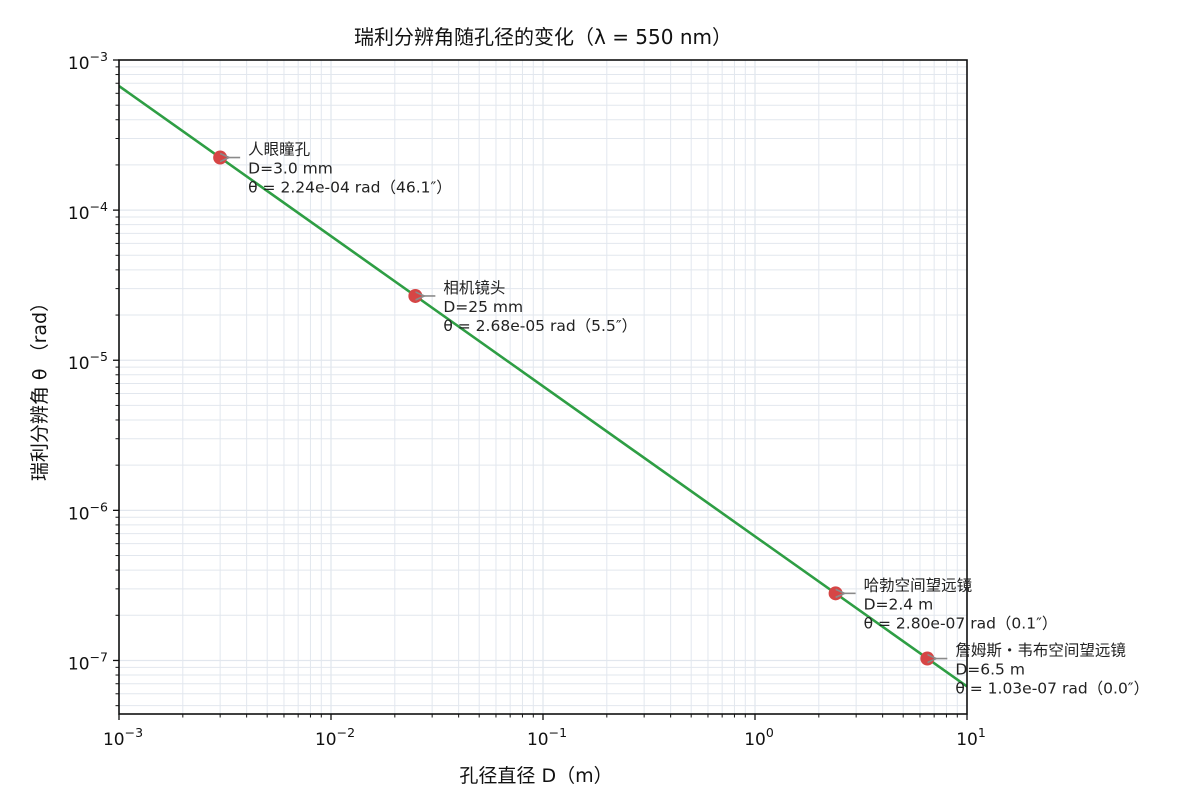  Describe the element at coordinates (279, 150) in the screenshot. I see `annotation-line: 人眼瞳孔` at that location.